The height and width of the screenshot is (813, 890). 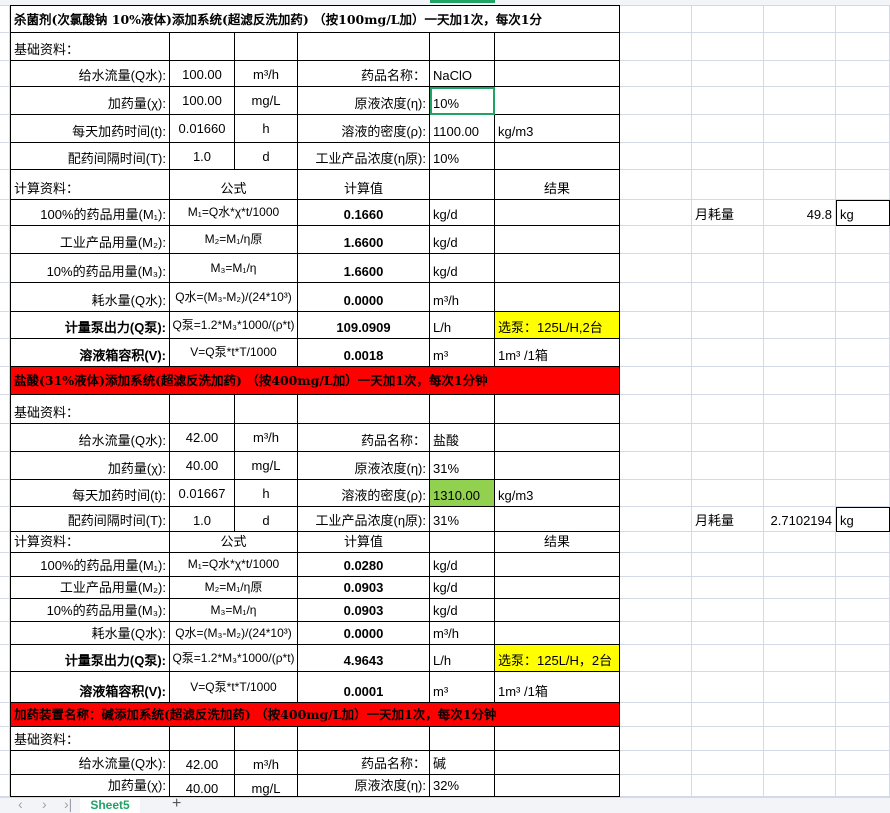 What do you see at coordinates (800, 519) in the screenshot?
I see `monthly-usage-value: 2.7102194` at bounding box center [800, 519].